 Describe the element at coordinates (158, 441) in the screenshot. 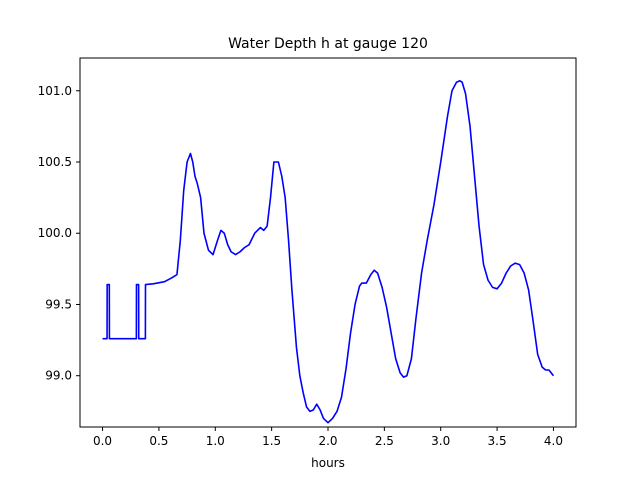

I see `x-tick-label: 0.5` at that location.